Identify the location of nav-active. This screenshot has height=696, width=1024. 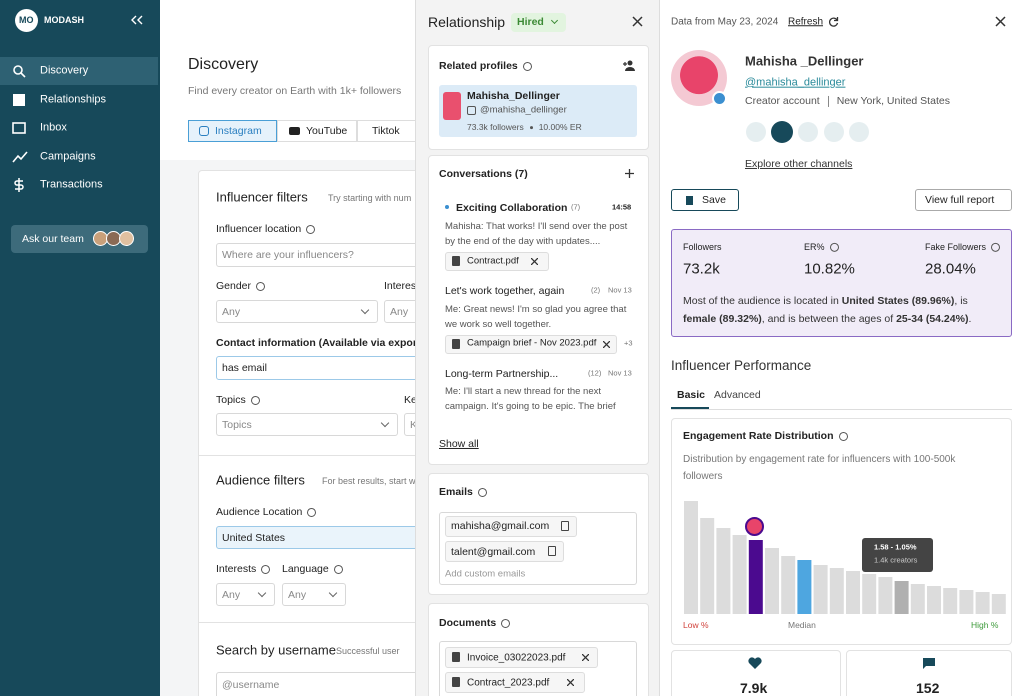
(79, 71).